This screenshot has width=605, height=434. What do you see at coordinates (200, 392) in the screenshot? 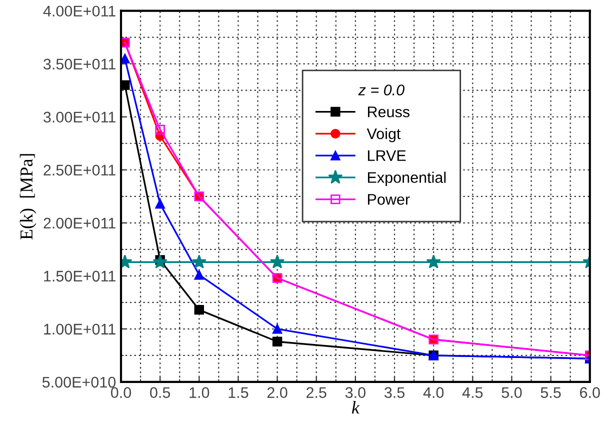
I see `x-tick-label: 1.0` at bounding box center [200, 392].